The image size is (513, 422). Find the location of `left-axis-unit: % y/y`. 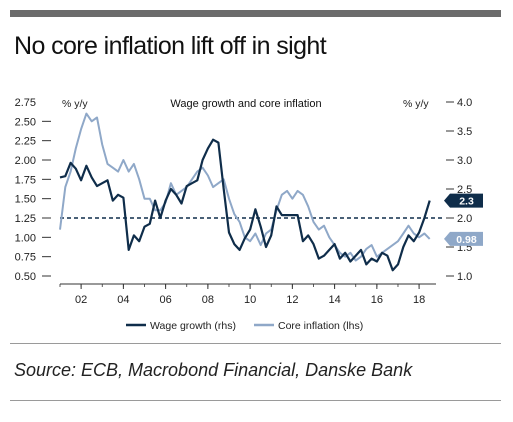

left-axis-unit: % y/y is located at coordinates (75, 104).